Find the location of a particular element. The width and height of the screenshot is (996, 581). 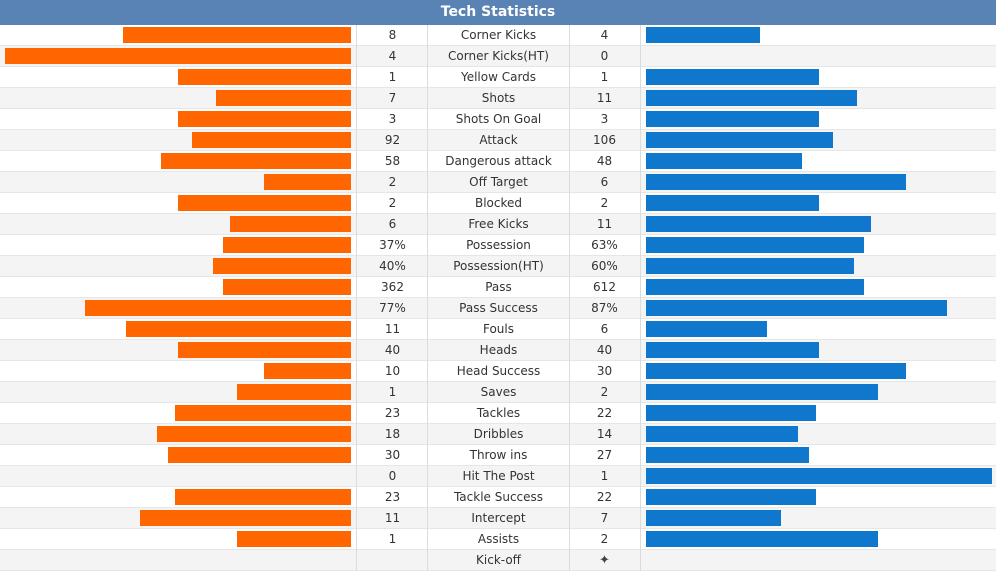

kickoff-away: ✦ is located at coordinates (604, 560).